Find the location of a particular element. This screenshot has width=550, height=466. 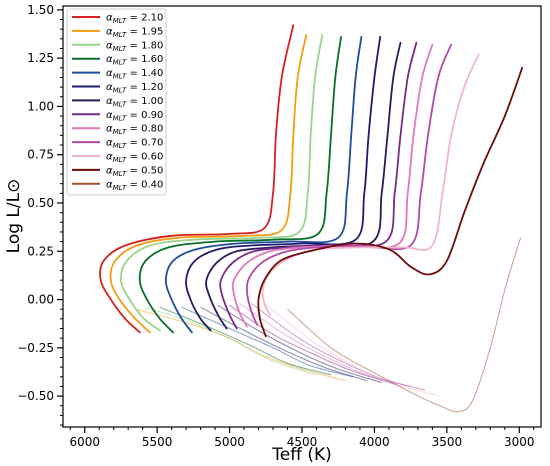

x-axis-title: Teff (K) is located at coordinates (301, 455).